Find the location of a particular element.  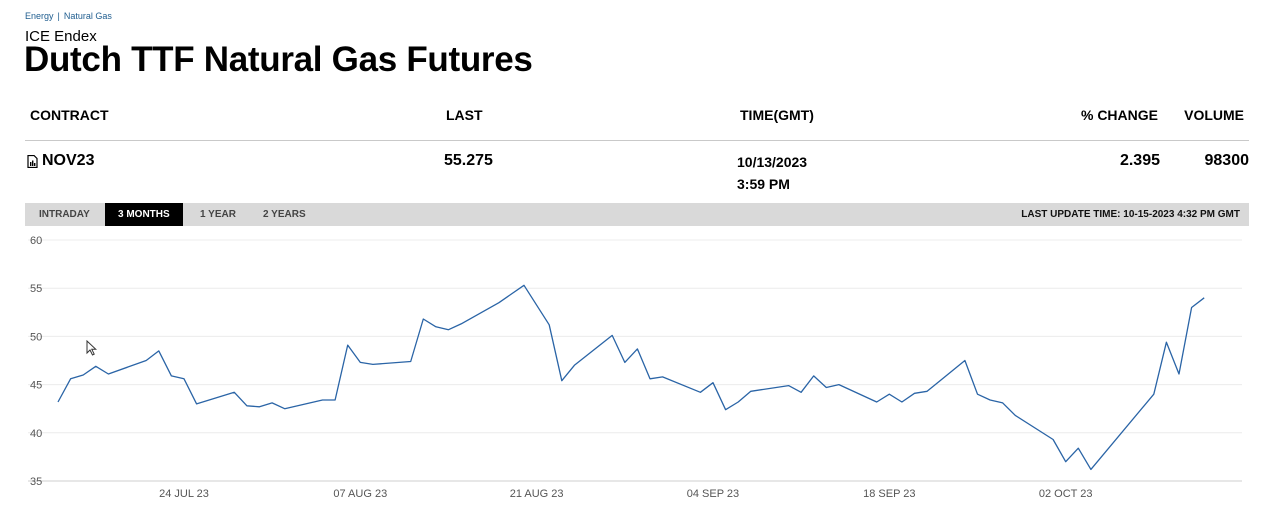

breadcrumb: Energy | Natural Gas is located at coordinates (68, 16).